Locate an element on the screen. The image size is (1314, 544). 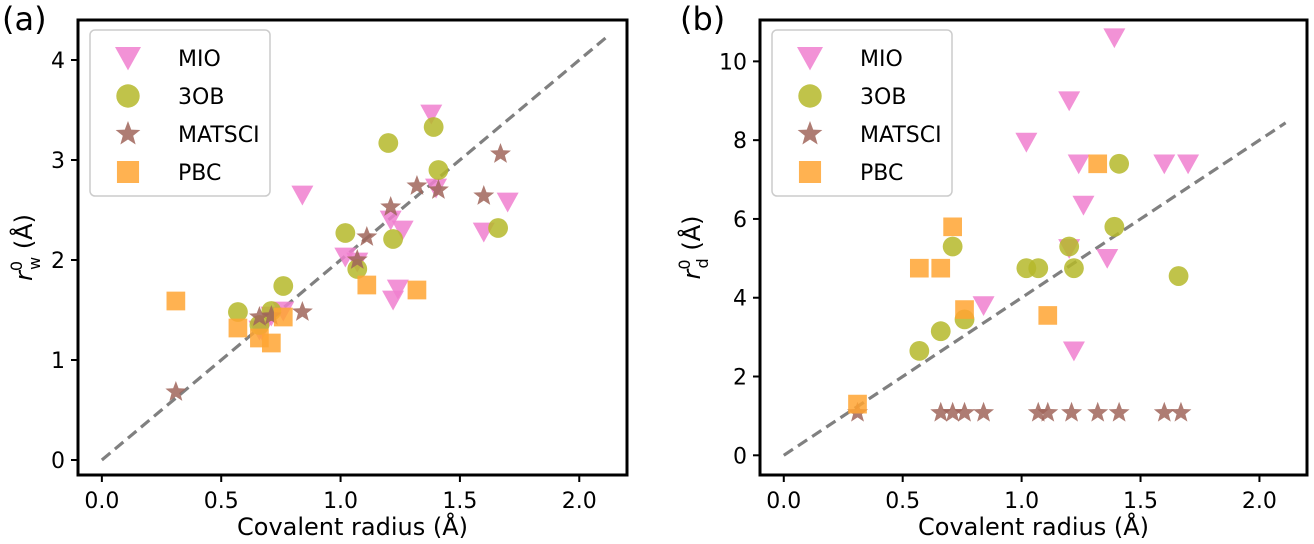
x-tick-label: 1.5 is located at coordinates (1140, 501).